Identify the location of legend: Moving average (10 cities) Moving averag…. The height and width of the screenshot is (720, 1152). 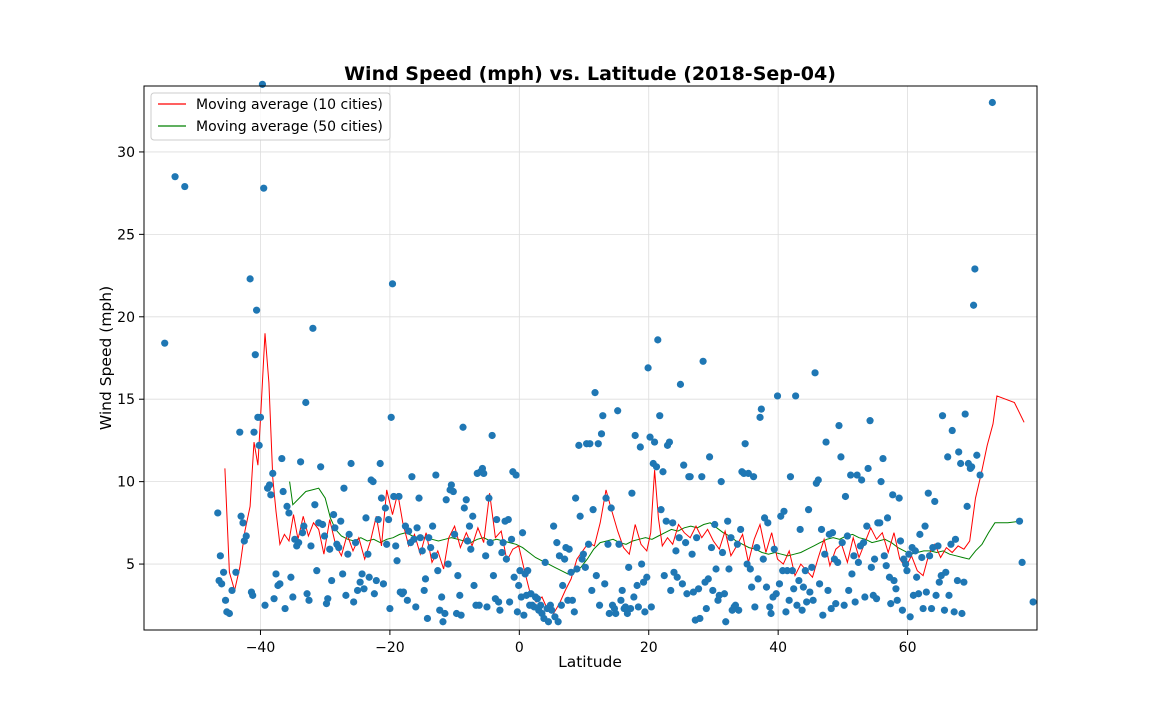
(270, 116).